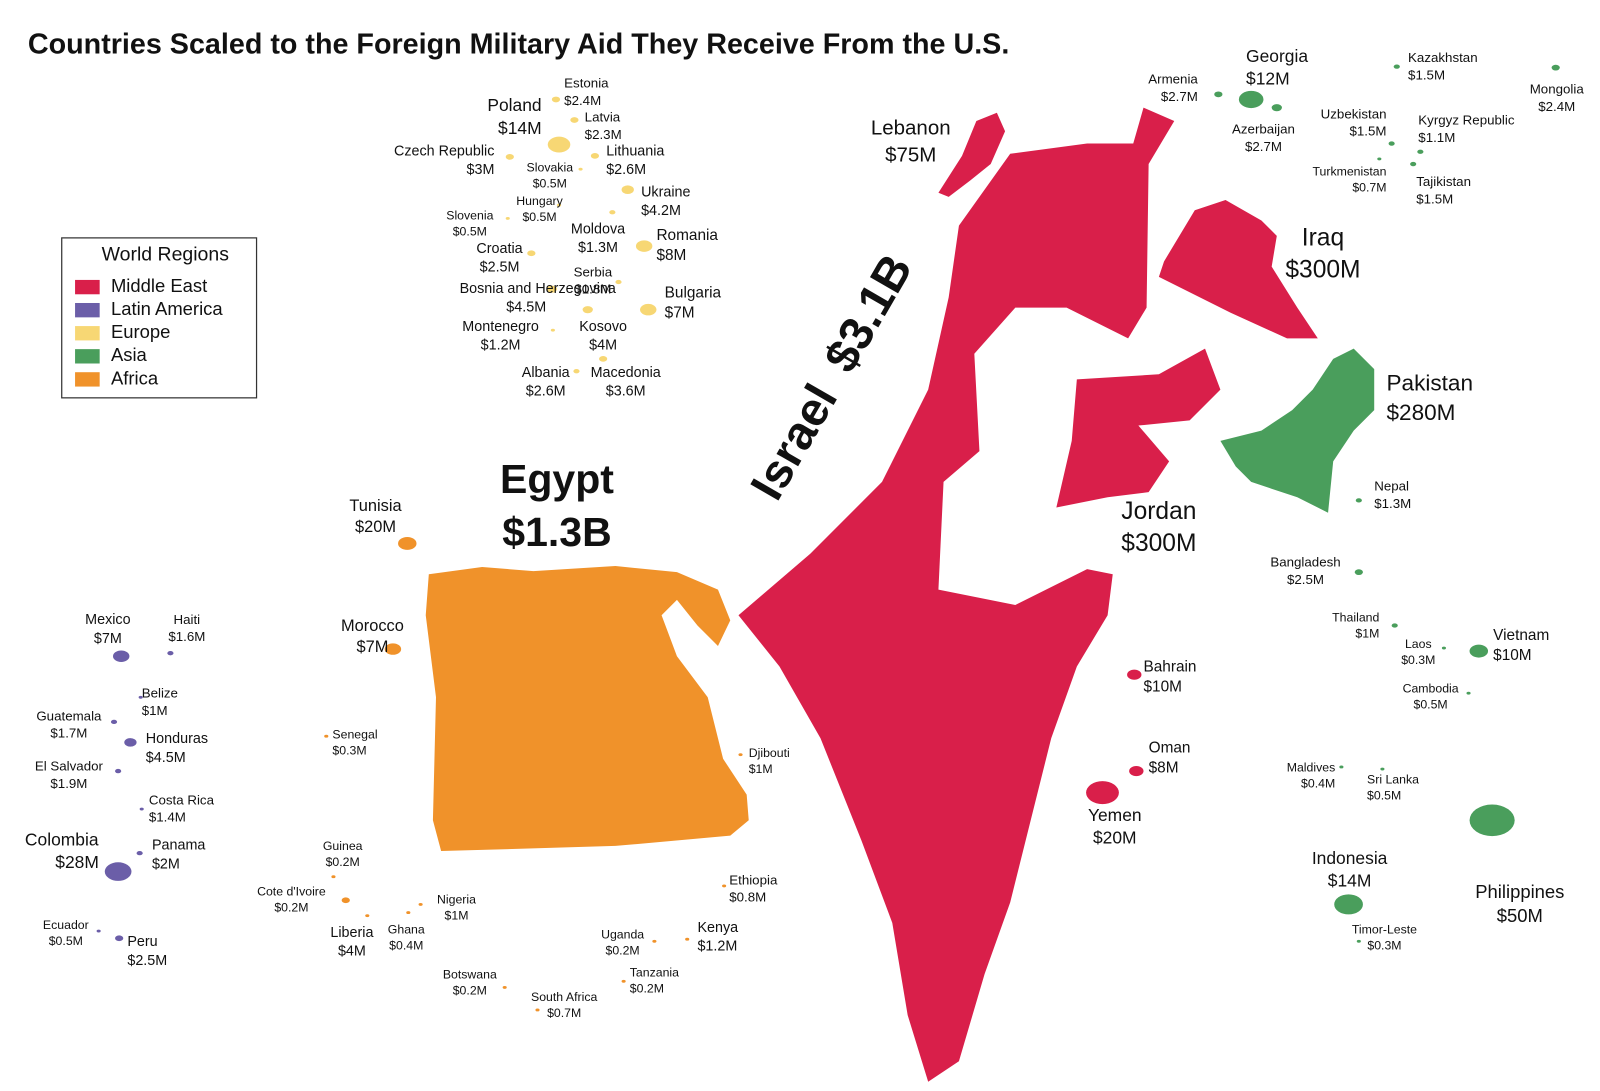 The height and width of the screenshot is (1091, 1600). I want to click on country-name: Turkmenistan, so click(1349, 172).